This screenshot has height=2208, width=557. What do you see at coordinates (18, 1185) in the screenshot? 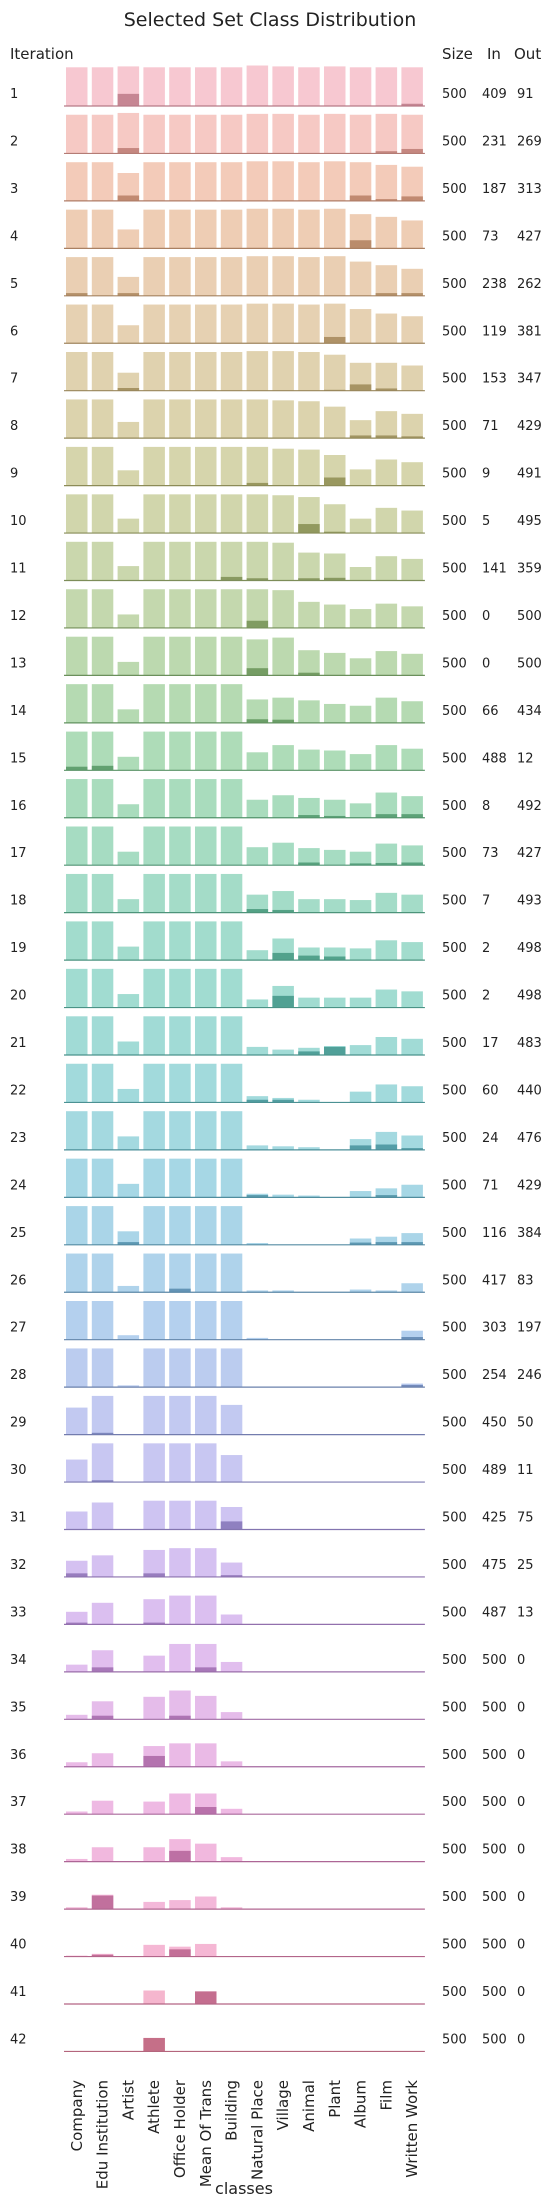
I see `iteration-label: 24` at bounding box center [18, 1185].